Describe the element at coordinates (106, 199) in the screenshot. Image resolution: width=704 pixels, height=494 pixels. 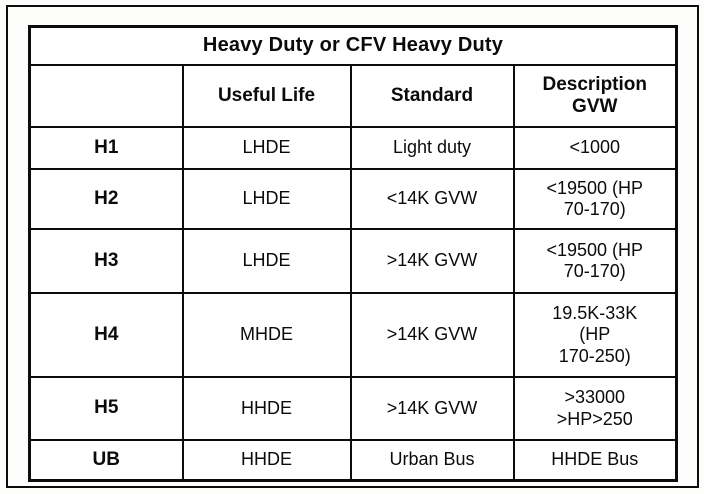
I see `row-label: H2` at that location.